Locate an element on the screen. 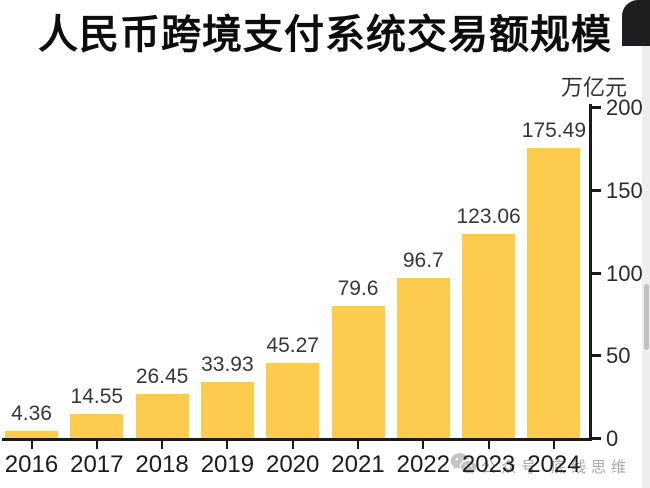  x-axis-label-2024: 2024 is located at coordinates (554, 464).